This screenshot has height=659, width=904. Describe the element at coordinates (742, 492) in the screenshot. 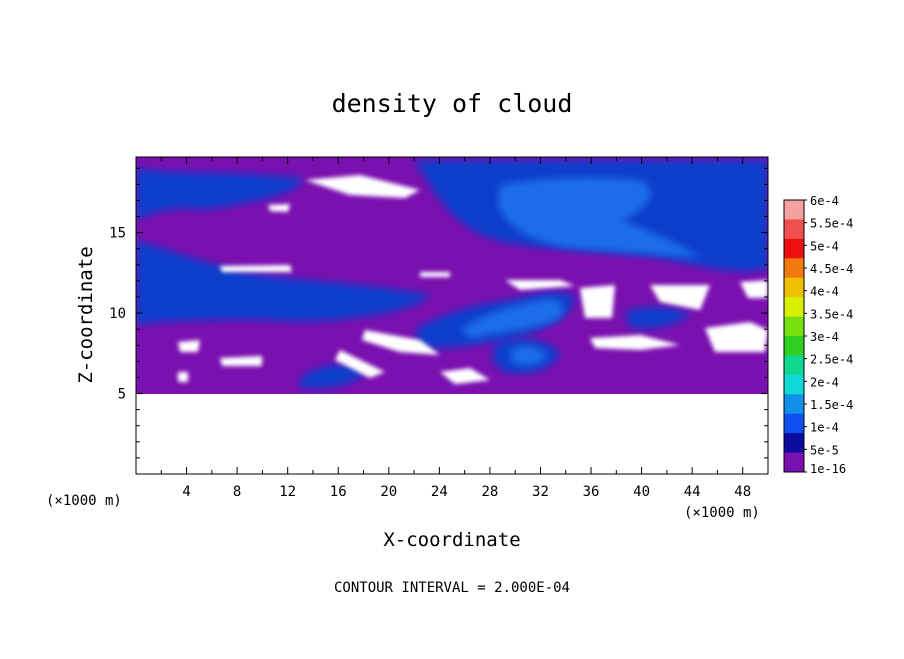

I see `x-tick-label: 48` at that location.